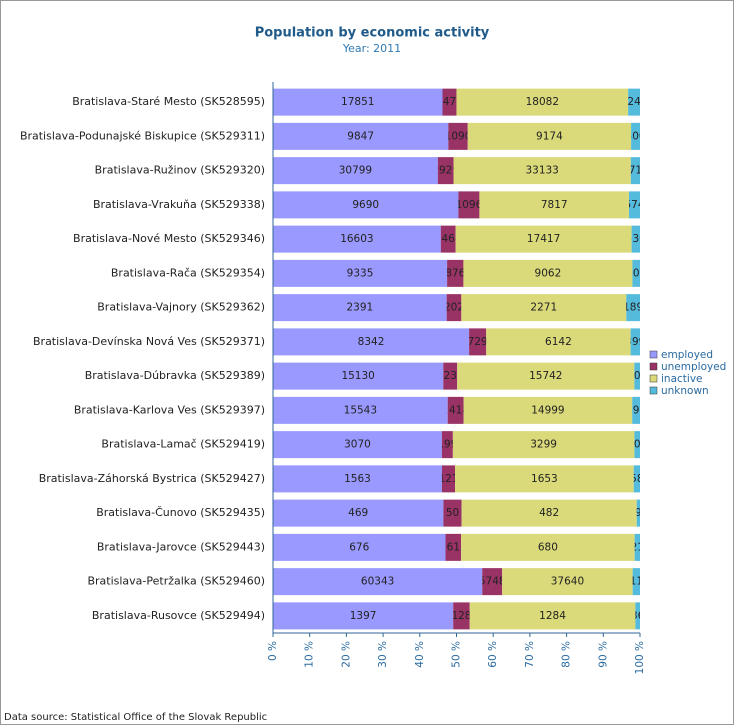 Image resolution: width=734 pixels, height=725 pixels. Describe the element at coordinates (547, 410) in the screenshot. I see `data-label: 14999` at that location.